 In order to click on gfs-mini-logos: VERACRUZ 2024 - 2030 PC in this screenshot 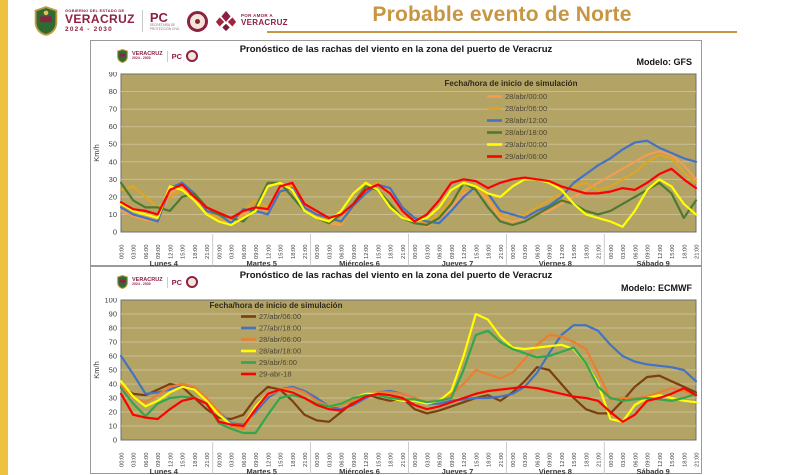, I will do `click(157, 56)`.